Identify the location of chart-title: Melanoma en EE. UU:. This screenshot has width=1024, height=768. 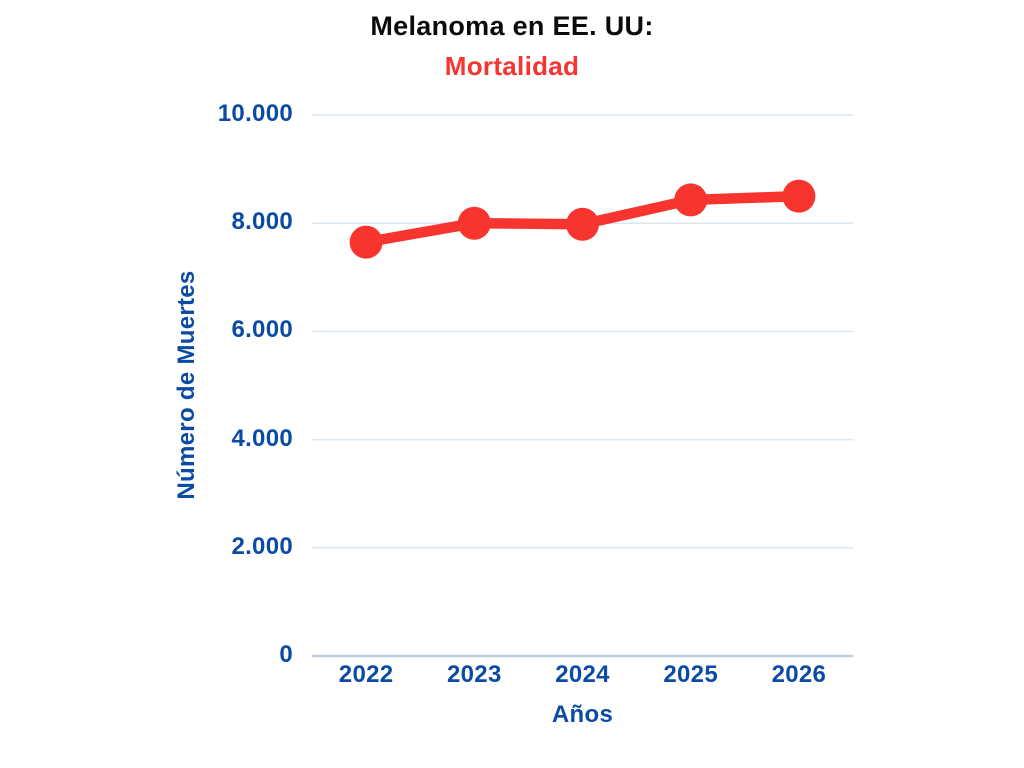
(512, 26).